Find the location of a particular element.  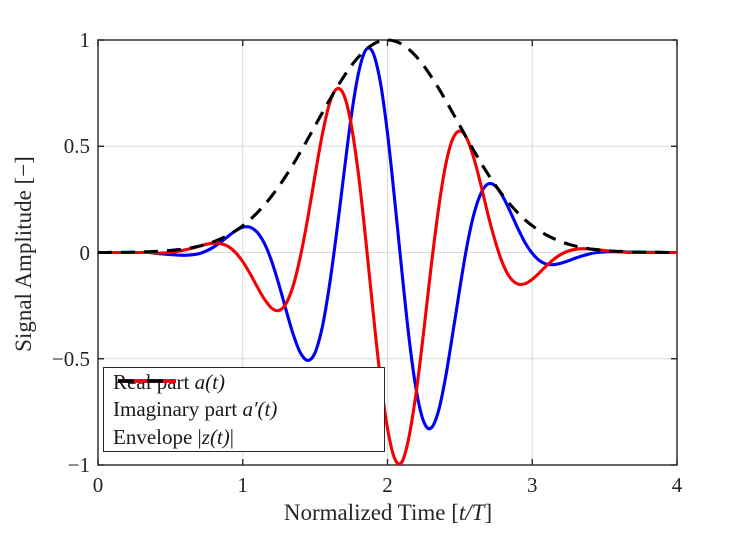

y-tick-label: −1 is located at coordinates (78, 465).